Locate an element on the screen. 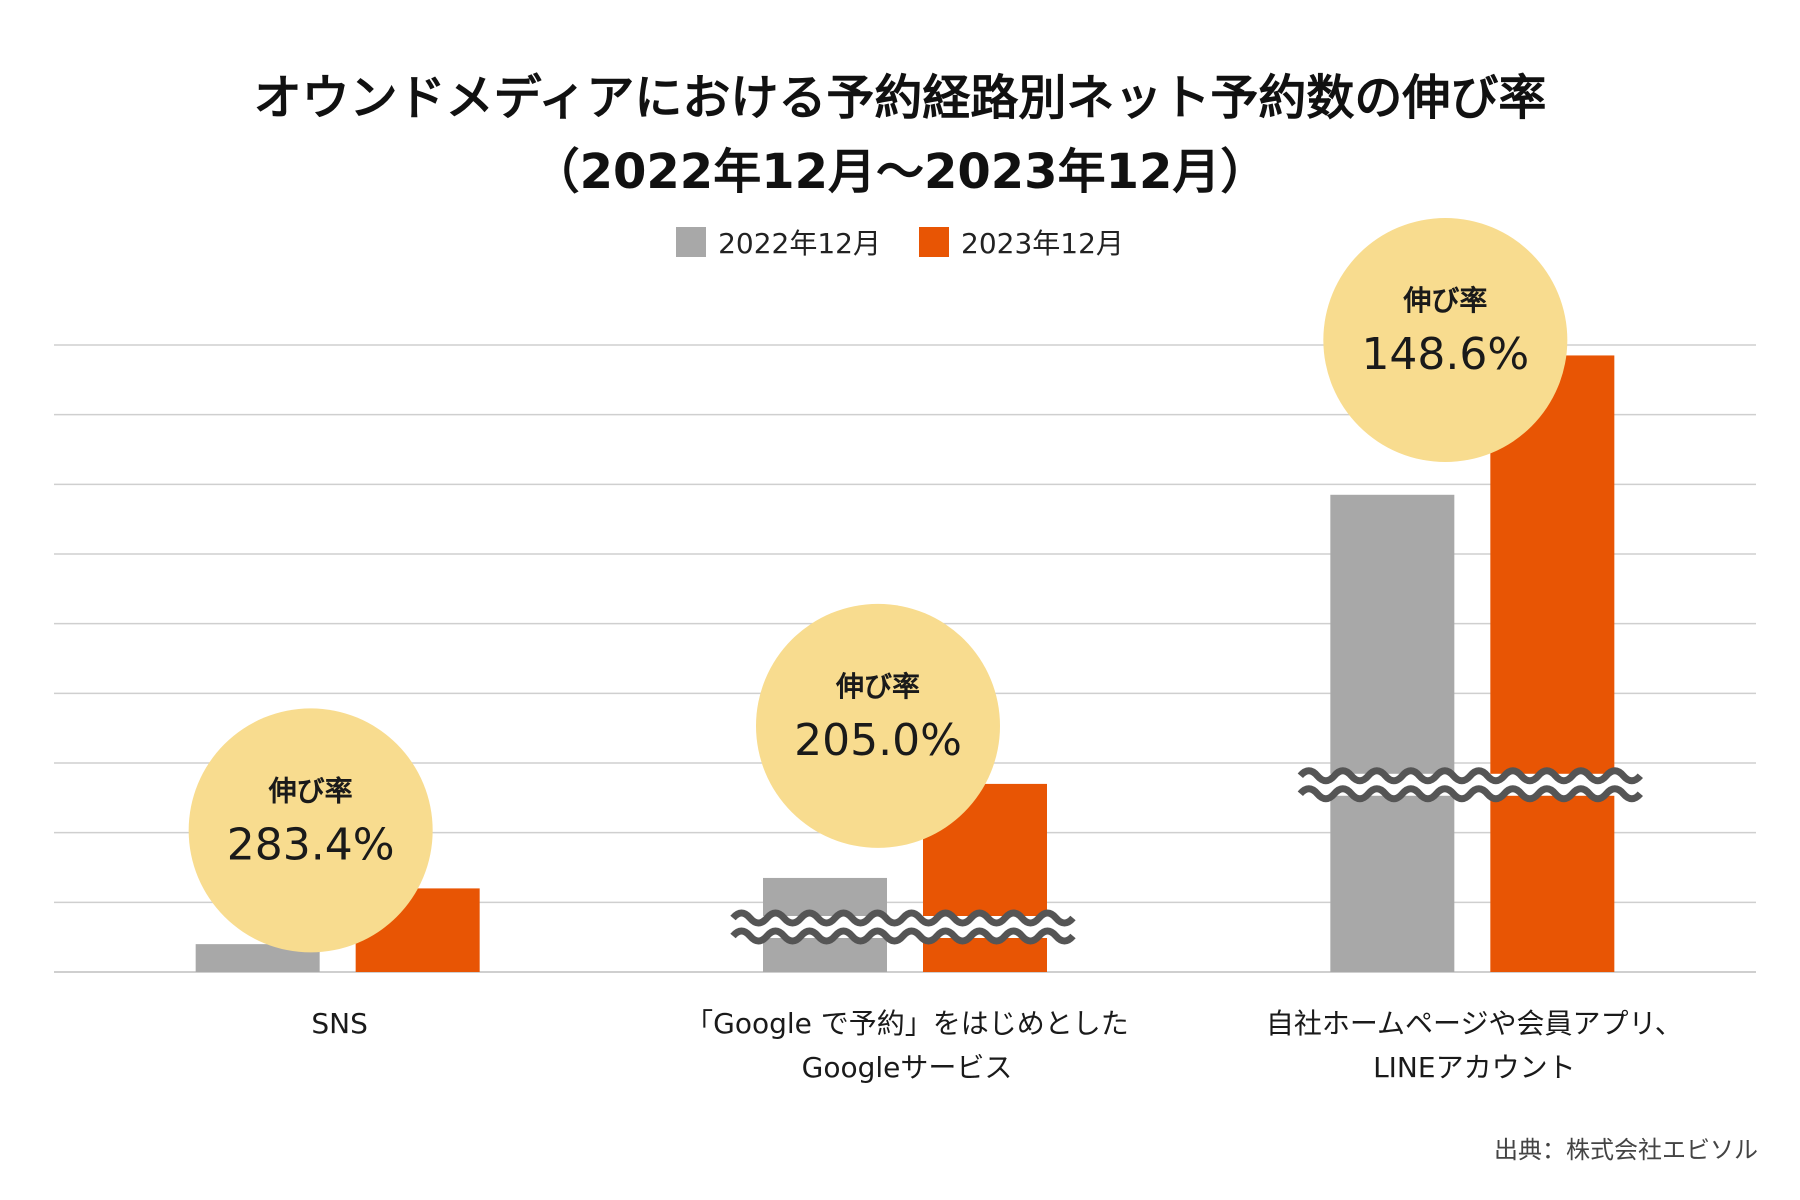  growth-value: 205.0% is located at coordinates (878, 740).